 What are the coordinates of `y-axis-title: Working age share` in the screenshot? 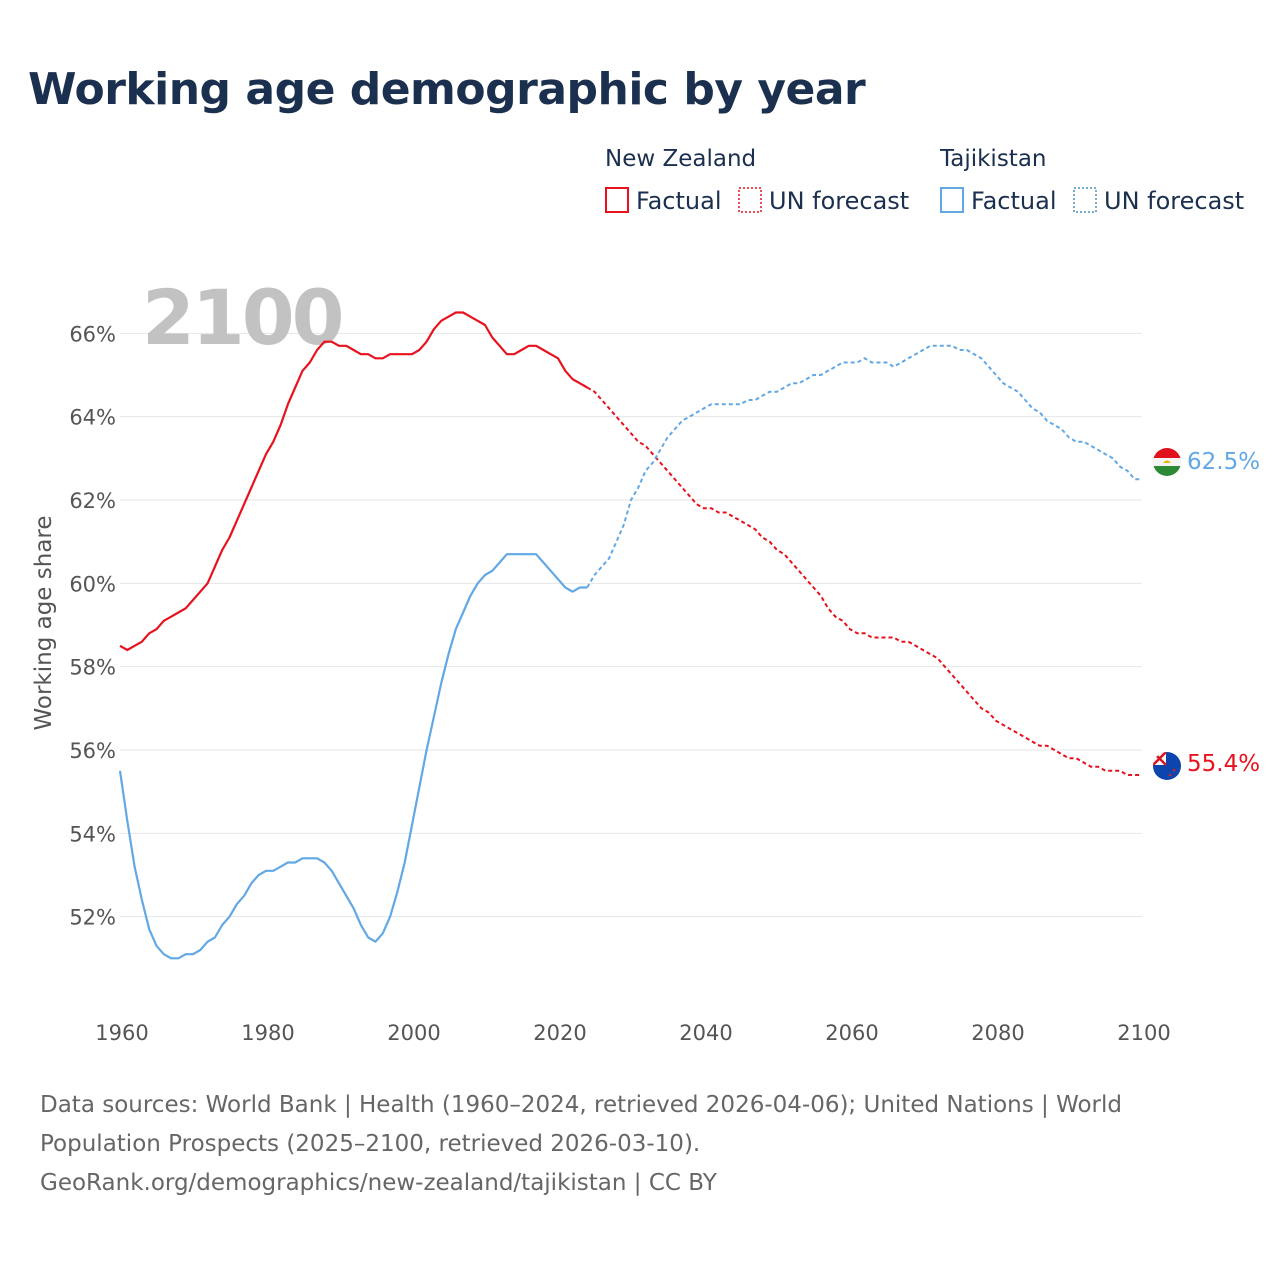 It's located at (44, 622).